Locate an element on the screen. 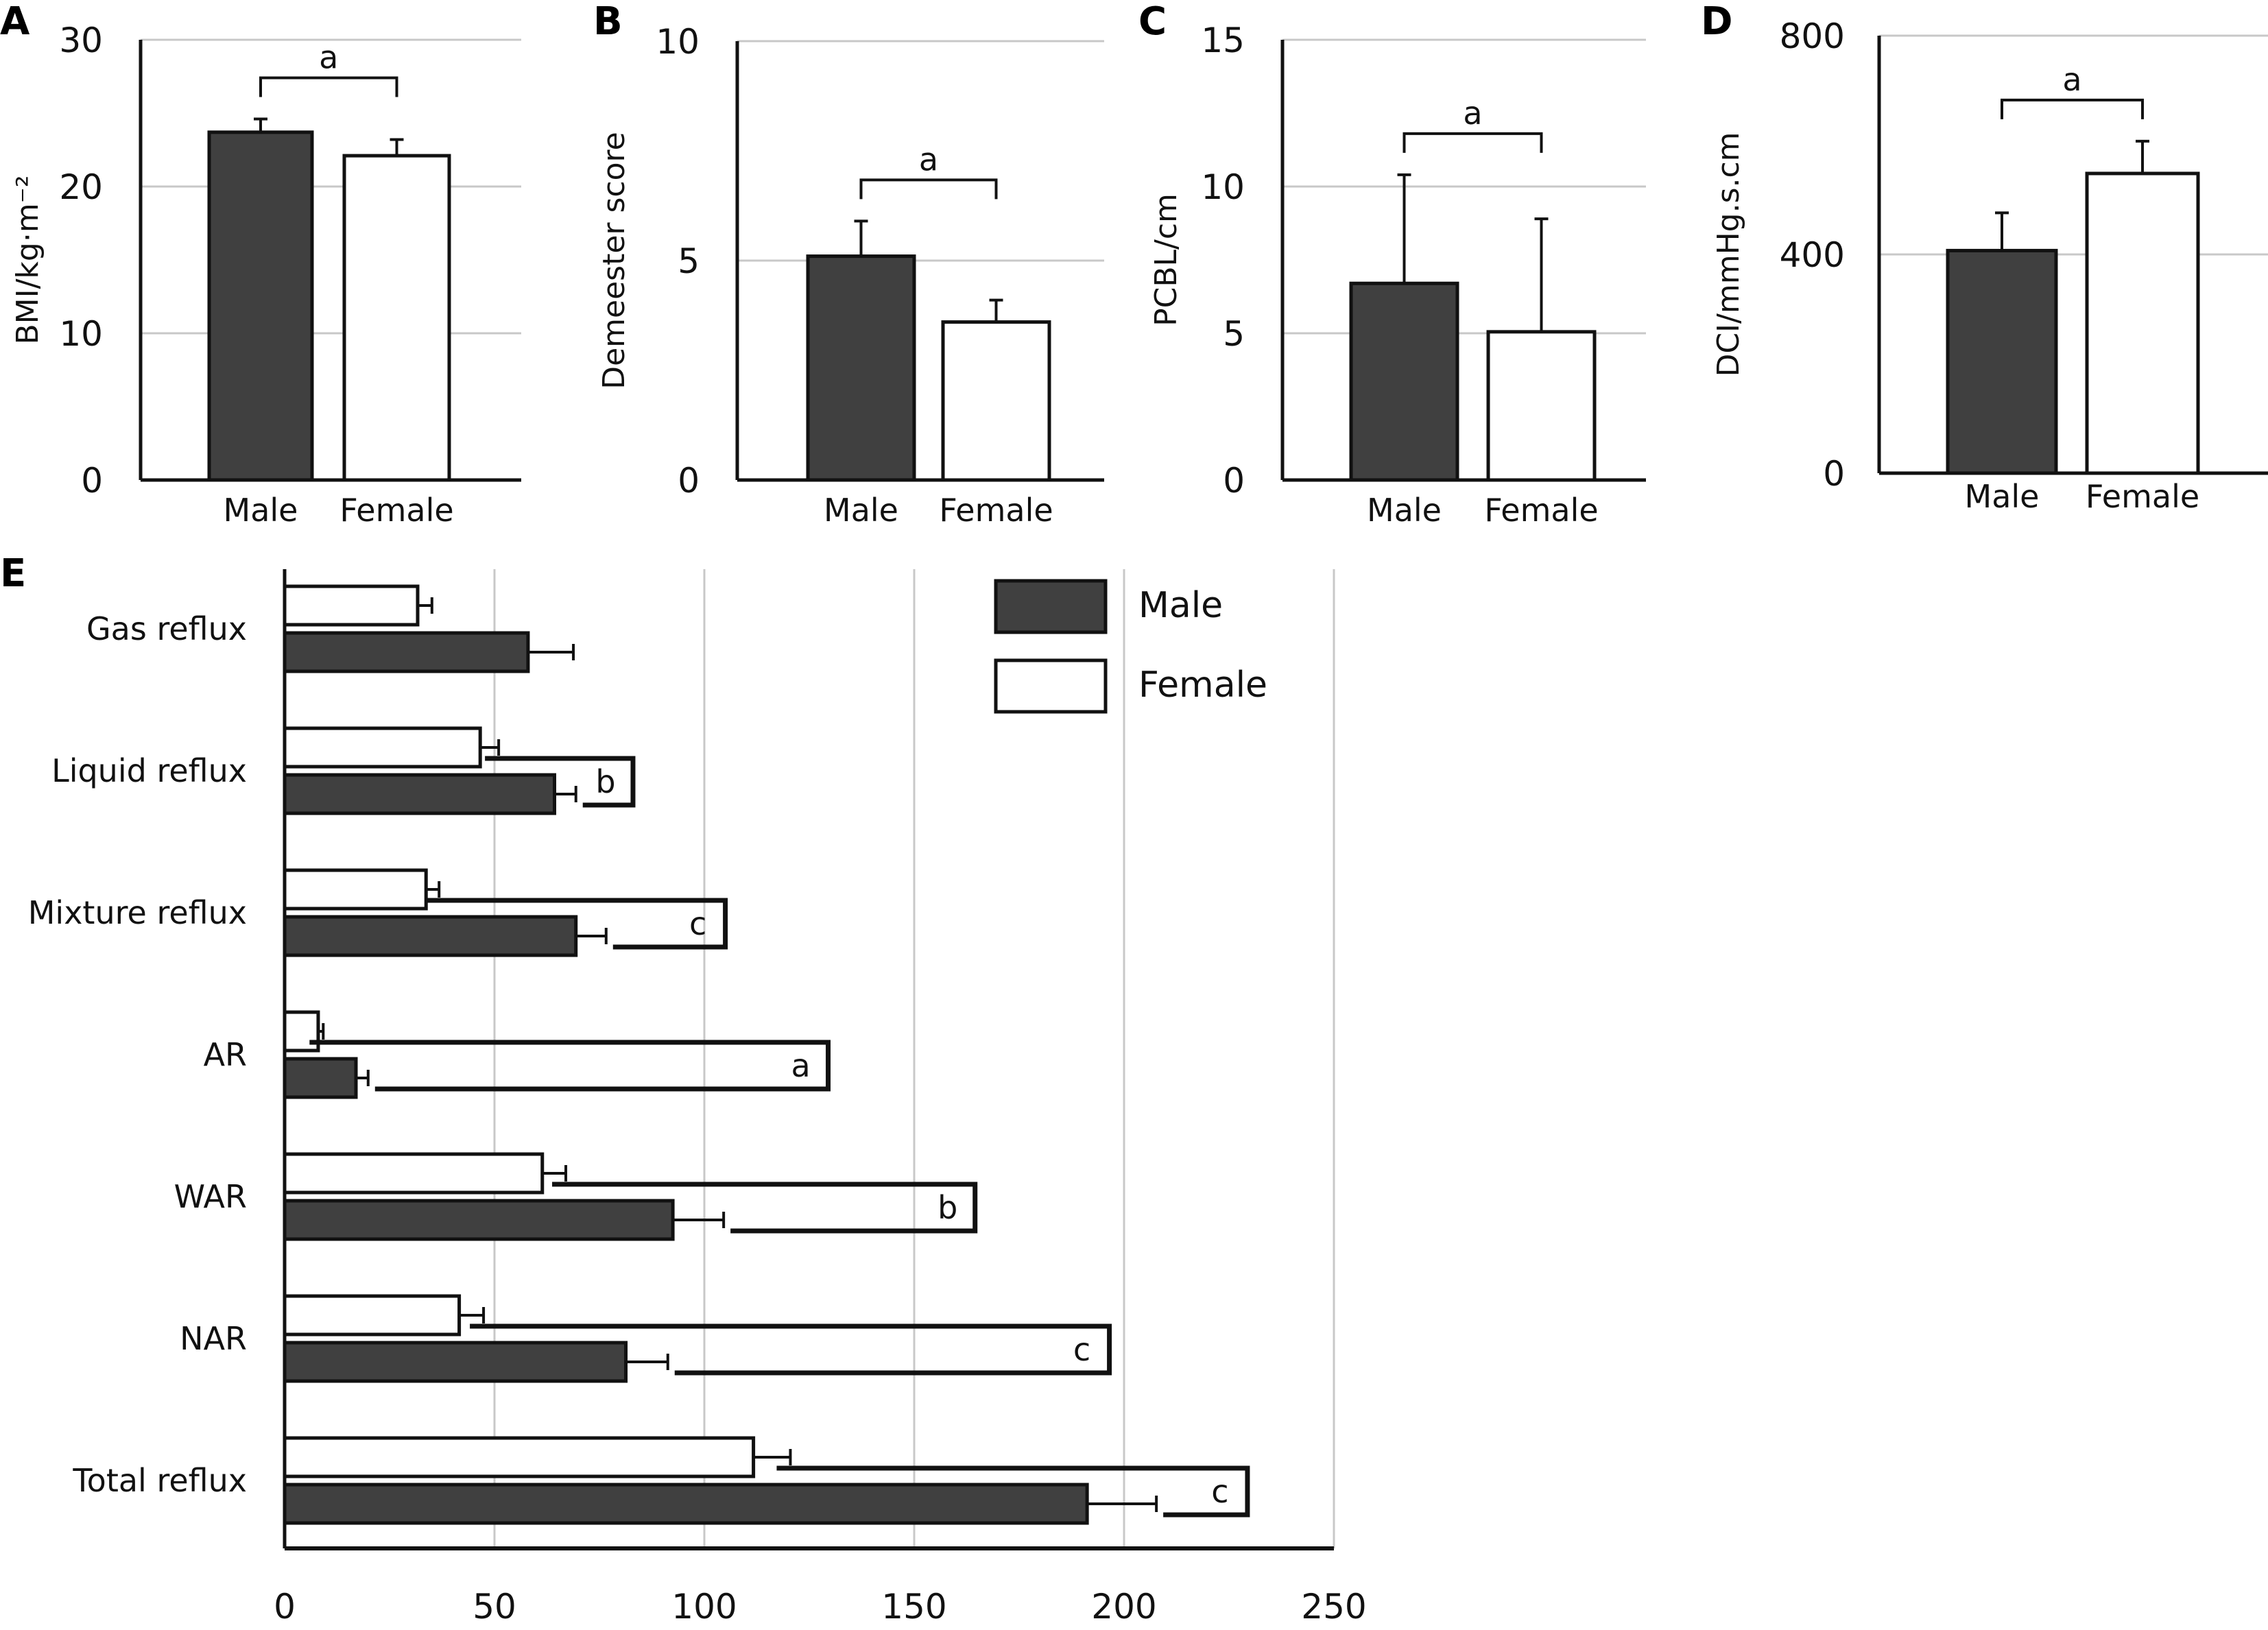  panel-d: D 0 400 800 DCI/mmHg.s.cm Male Female a is located at coordinates (1984, 257).